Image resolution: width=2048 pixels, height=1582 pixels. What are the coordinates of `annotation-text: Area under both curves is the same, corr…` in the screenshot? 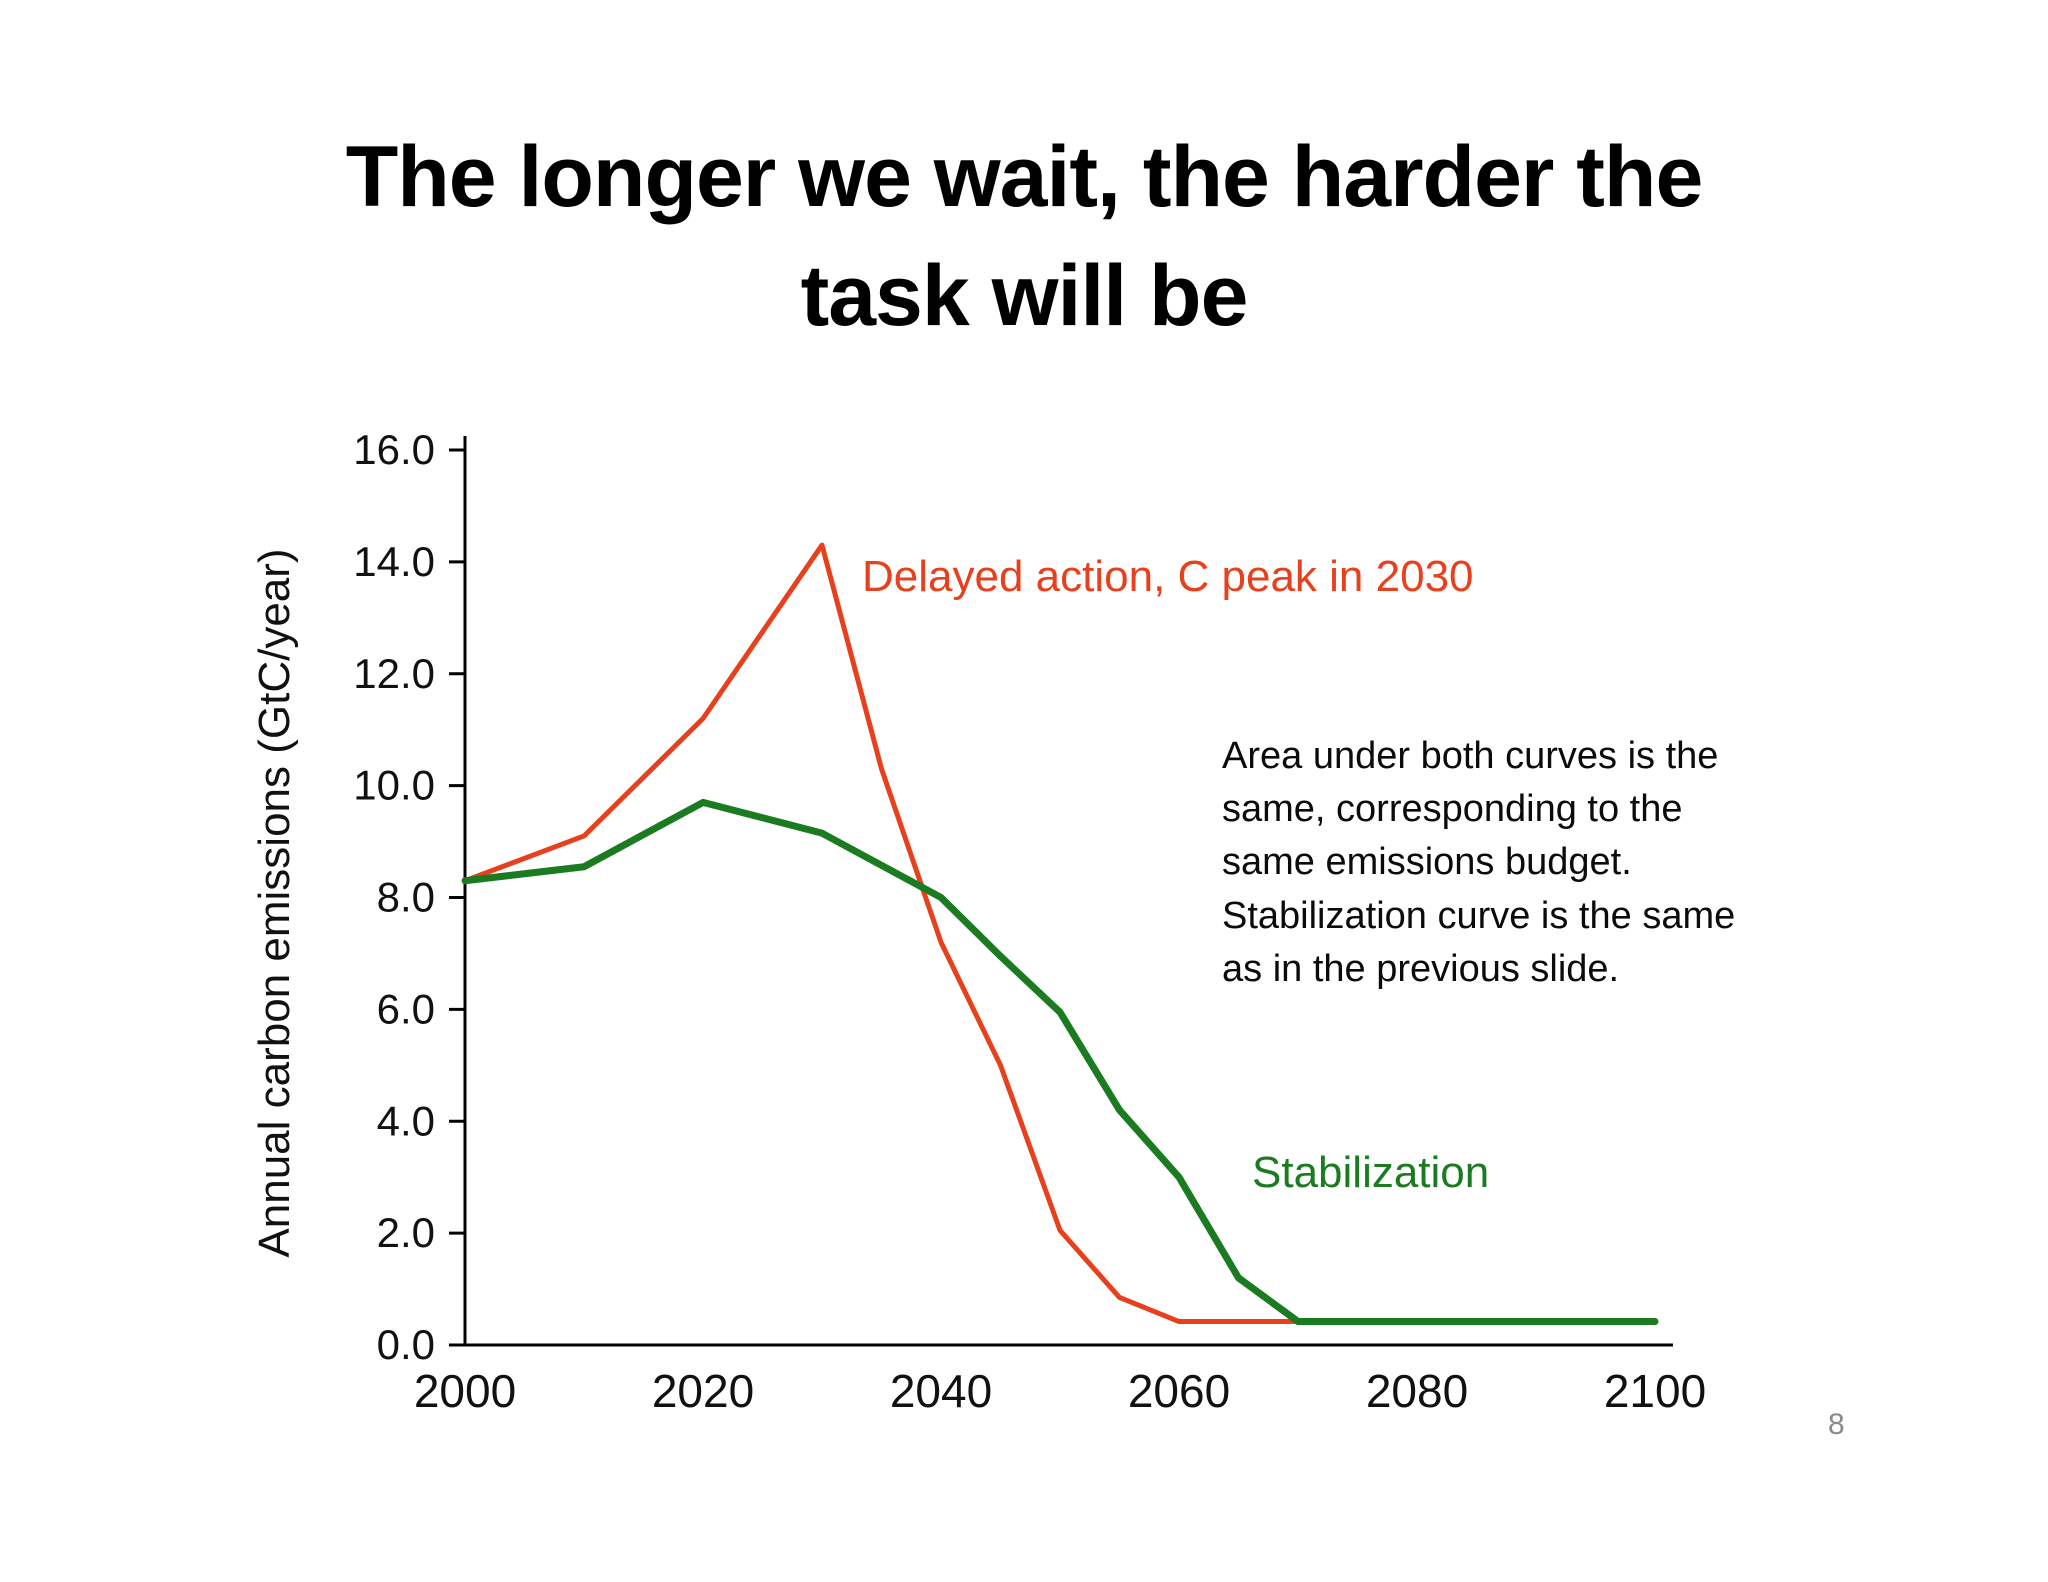 It's located at (1479, 862).